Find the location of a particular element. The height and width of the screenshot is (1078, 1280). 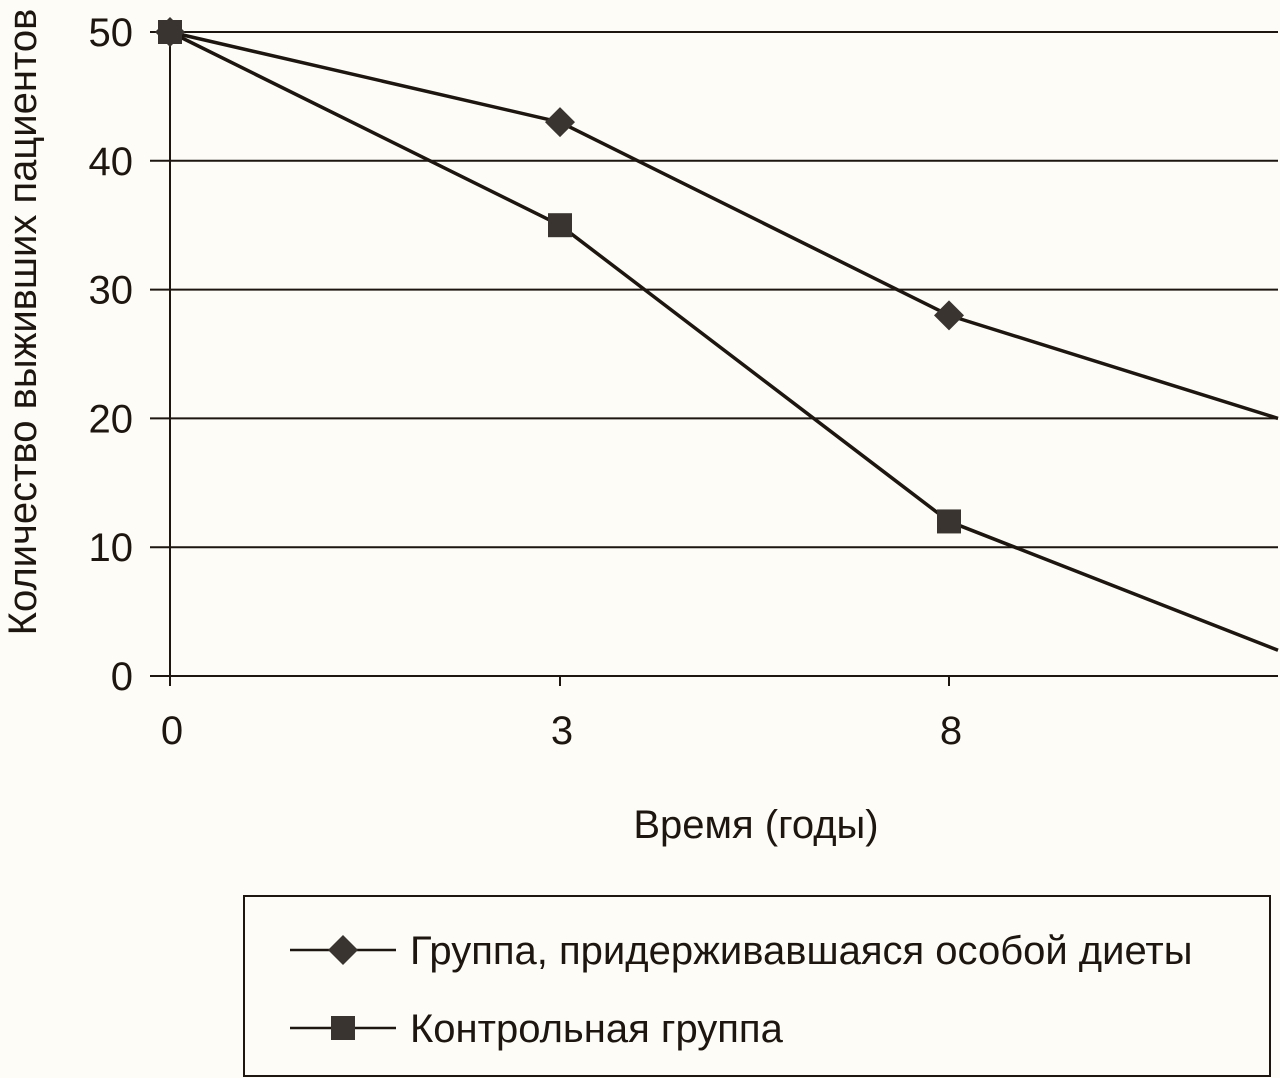

y-tick-label: 20 is located at coordinates (111, 419).